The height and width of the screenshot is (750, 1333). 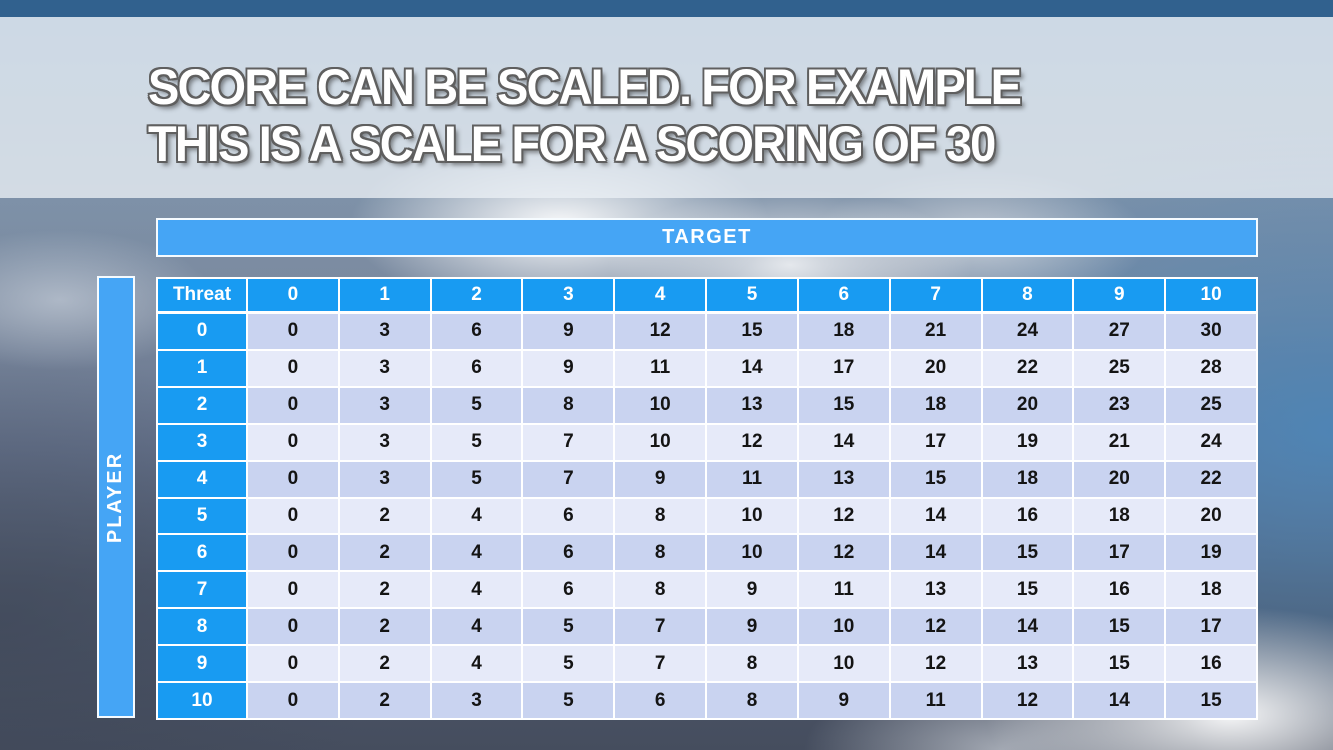 I want to click on player-axis-label: PLAYER, so click(x=115, y=497).